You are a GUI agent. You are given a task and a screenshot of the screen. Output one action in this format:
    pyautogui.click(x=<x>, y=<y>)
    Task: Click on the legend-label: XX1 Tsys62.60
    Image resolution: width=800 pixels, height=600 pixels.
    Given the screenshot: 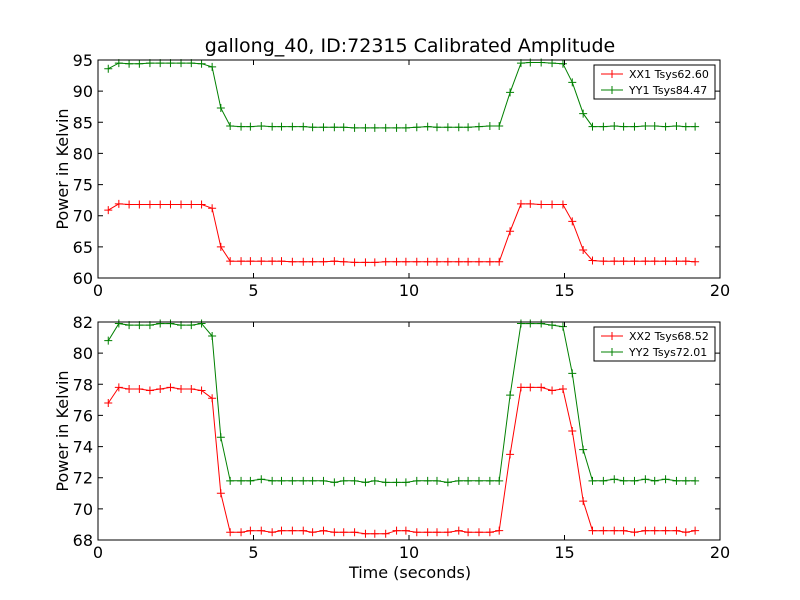 What is the action you would take?
    pyautogui.click(x=669, y=74)
    